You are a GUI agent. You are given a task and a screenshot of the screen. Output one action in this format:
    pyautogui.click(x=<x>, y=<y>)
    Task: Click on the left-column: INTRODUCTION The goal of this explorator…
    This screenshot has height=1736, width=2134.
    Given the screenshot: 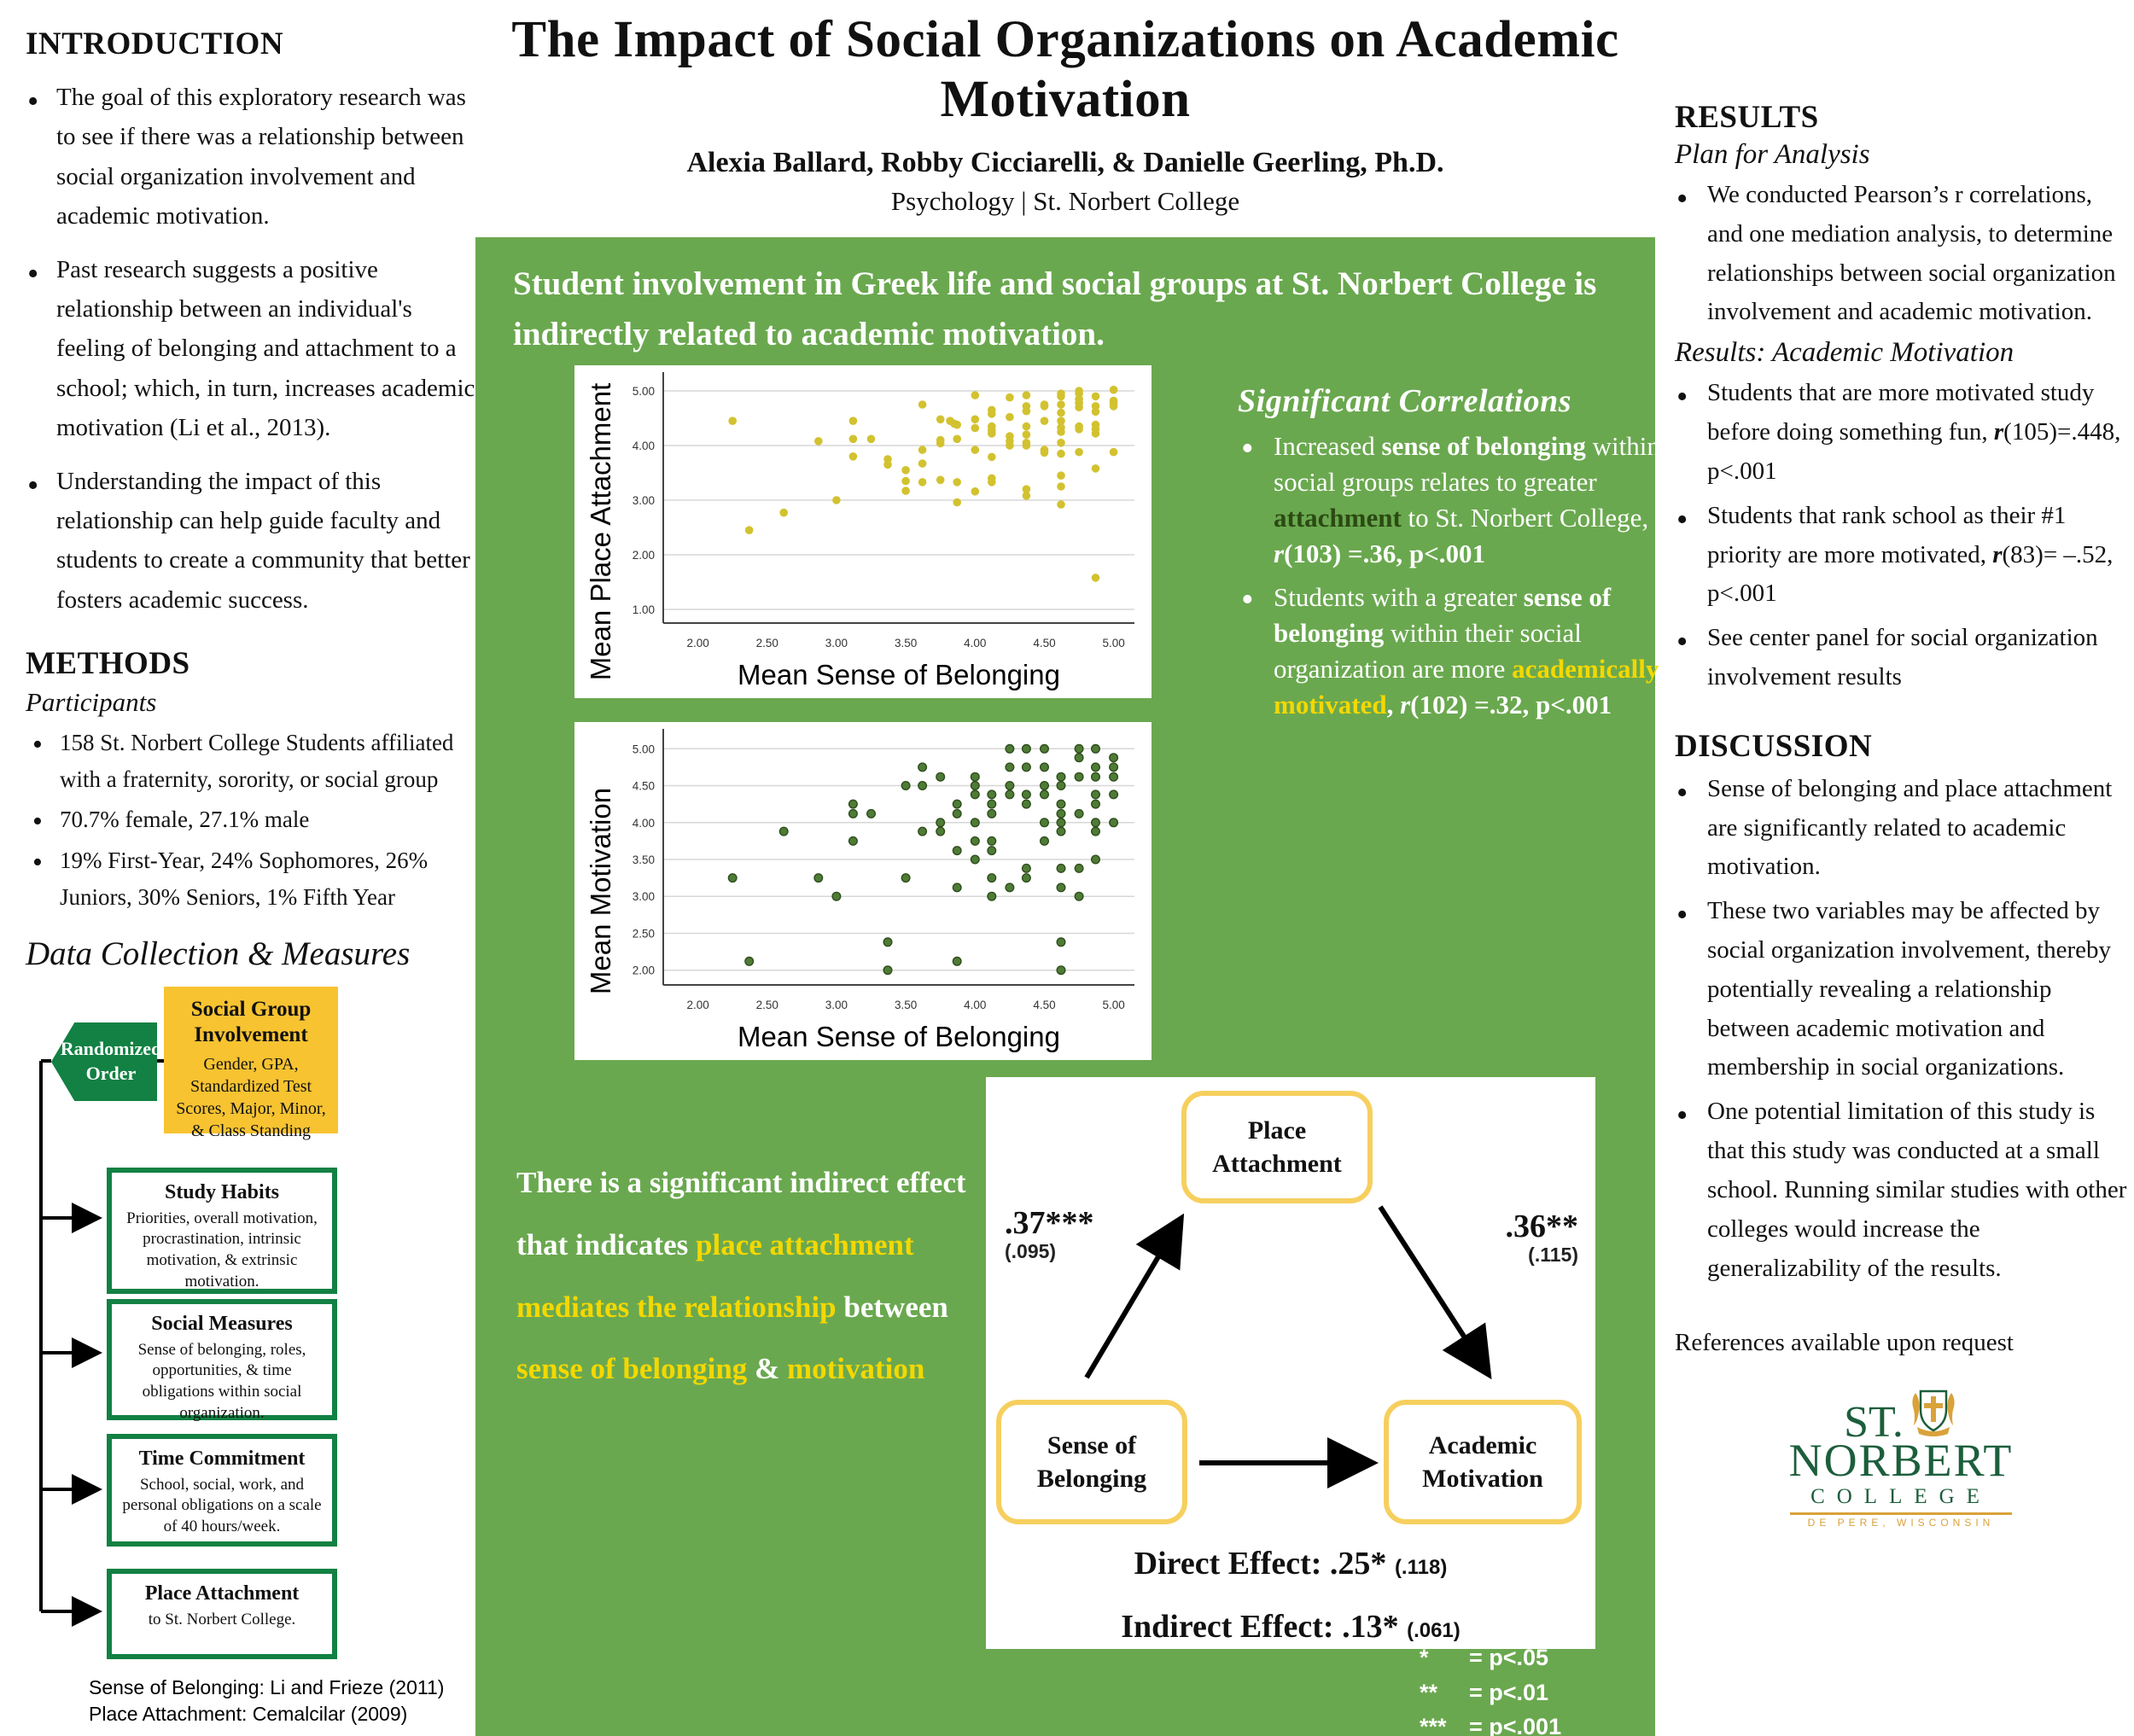 What is the action you would take?
    pyautogui.click(x=254, y=499)
    